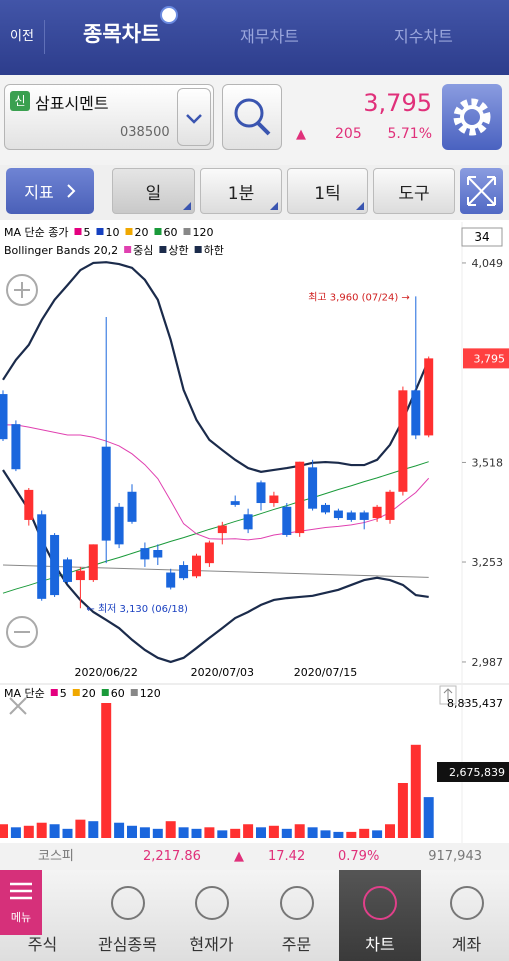 The height and width of the screenshot is (961, 509). What do you see at coordinates (145, 132) in the screenshot?
I see `stock-code: 038500` at bounding box center [145, 132].